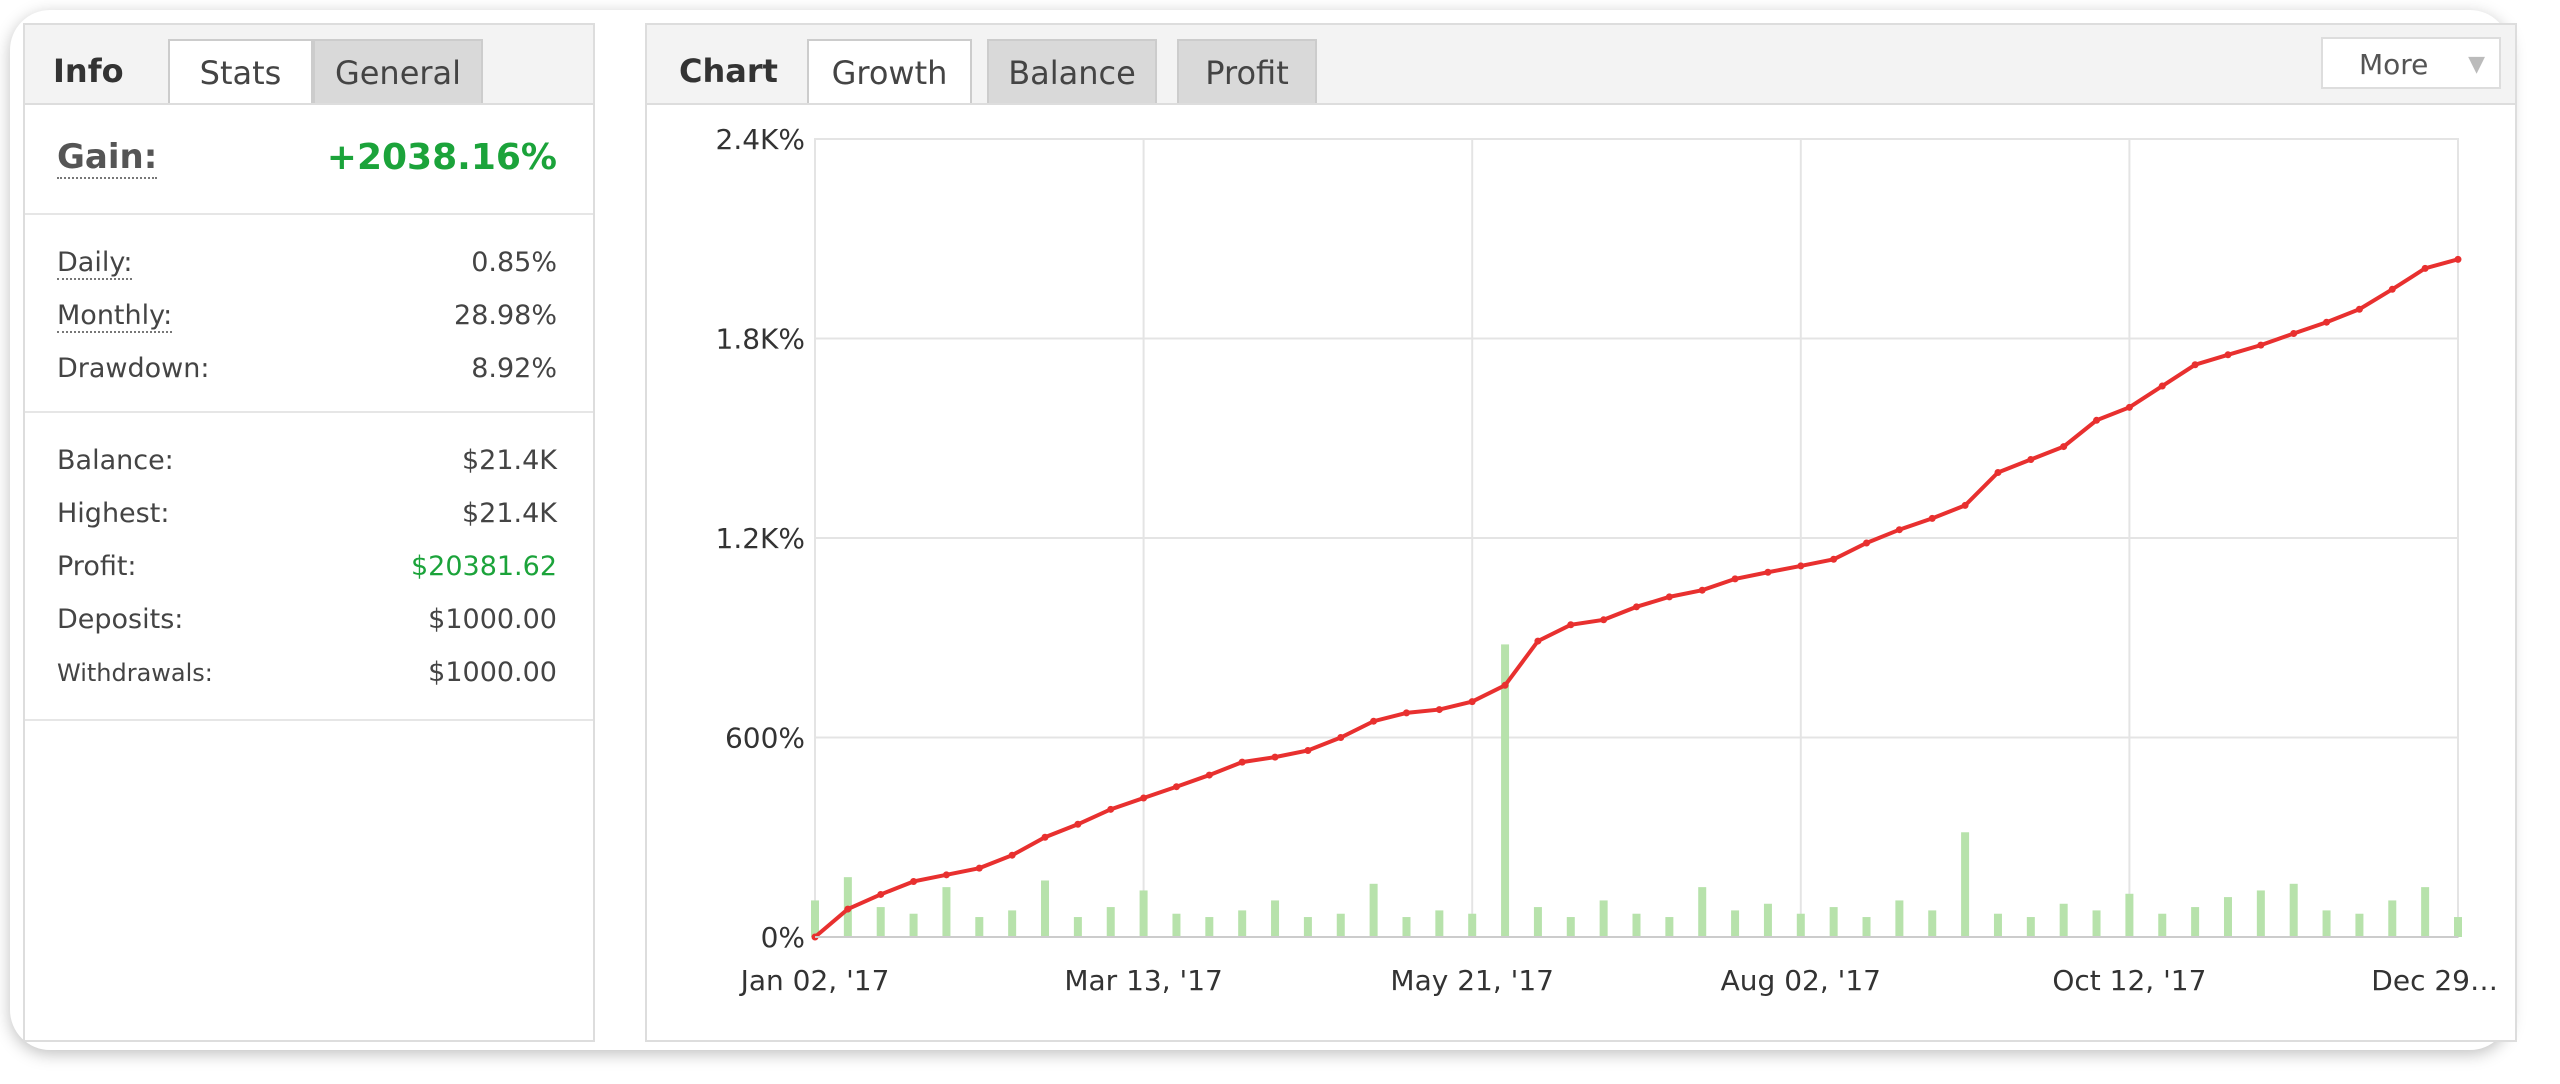  What do you see at coordinates (2411, 63) in the screenshot?
I see `more-button: More ▼` at bounding box center [2411, 63].